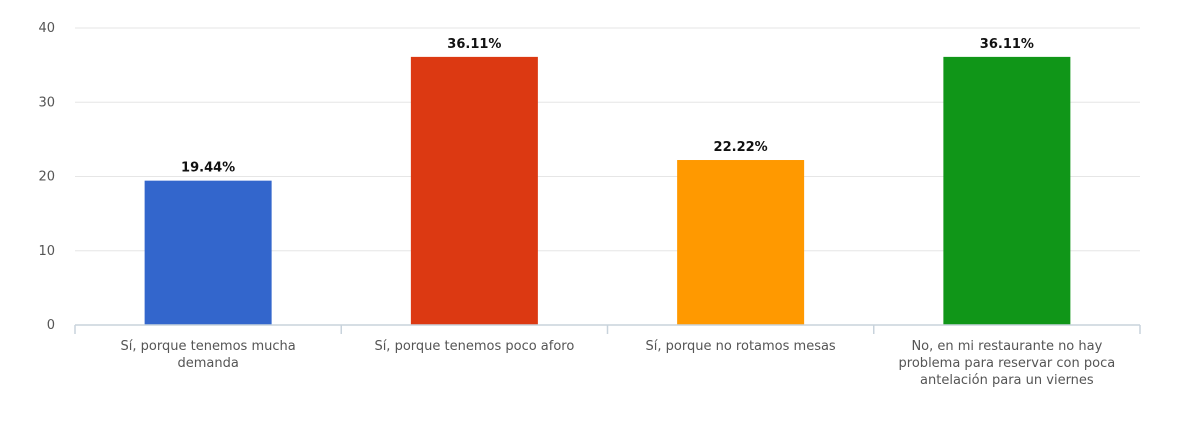  I want to click on x-tick-label: antelación para un viernes, so click(1007, 380).